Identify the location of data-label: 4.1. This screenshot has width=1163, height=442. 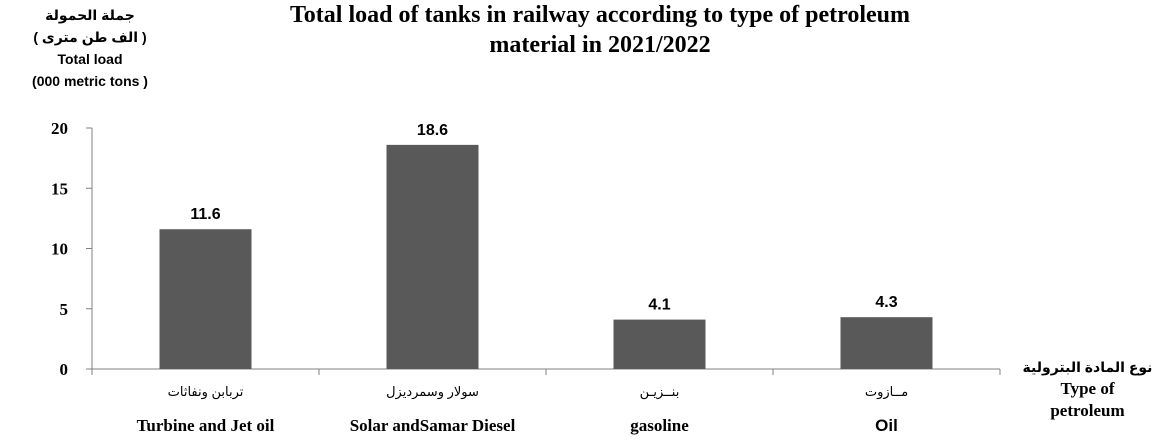
(659, 305).